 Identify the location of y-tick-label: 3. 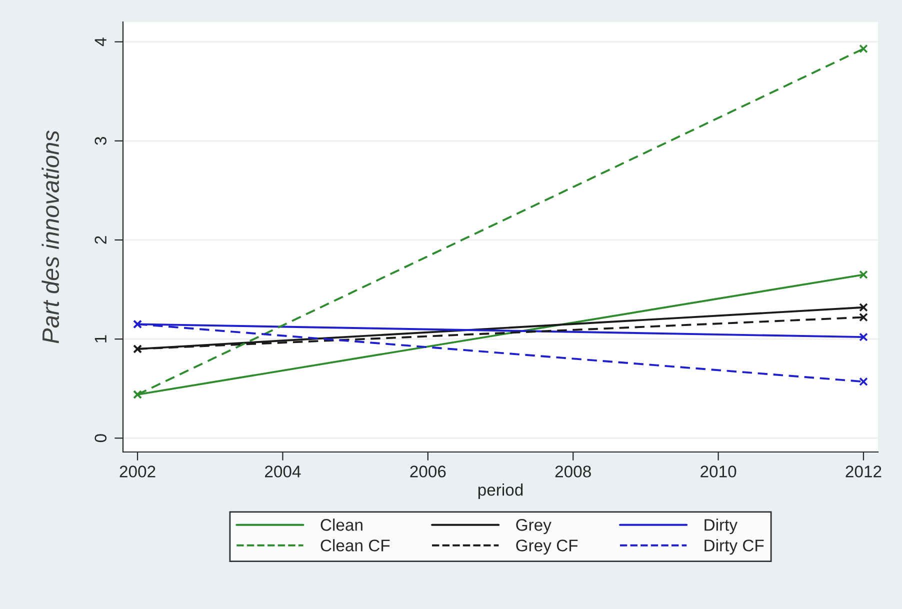
(100, 140).